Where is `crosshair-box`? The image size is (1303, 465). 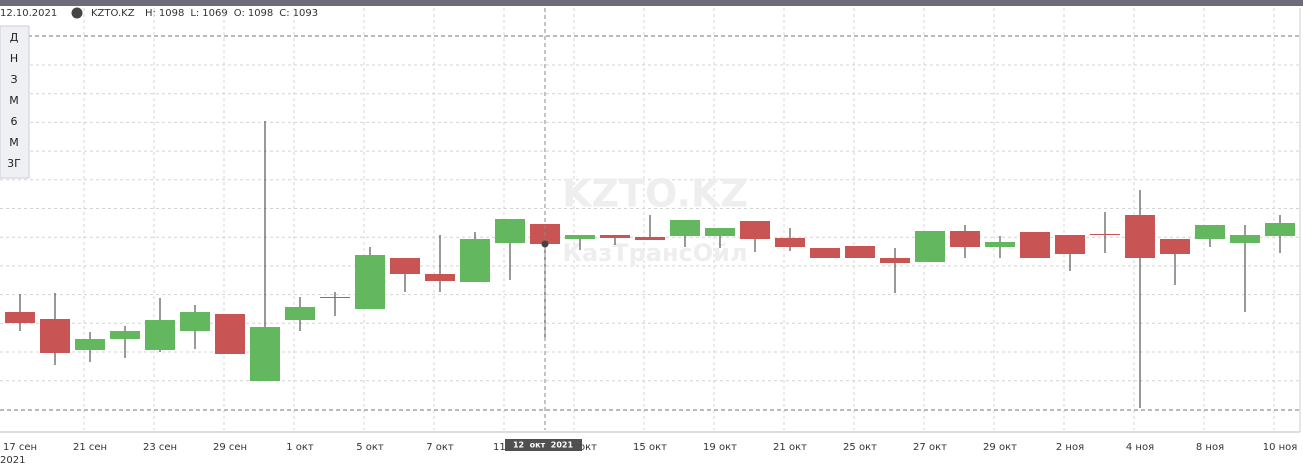 crosshair-box is located at coordinates (543, 445).